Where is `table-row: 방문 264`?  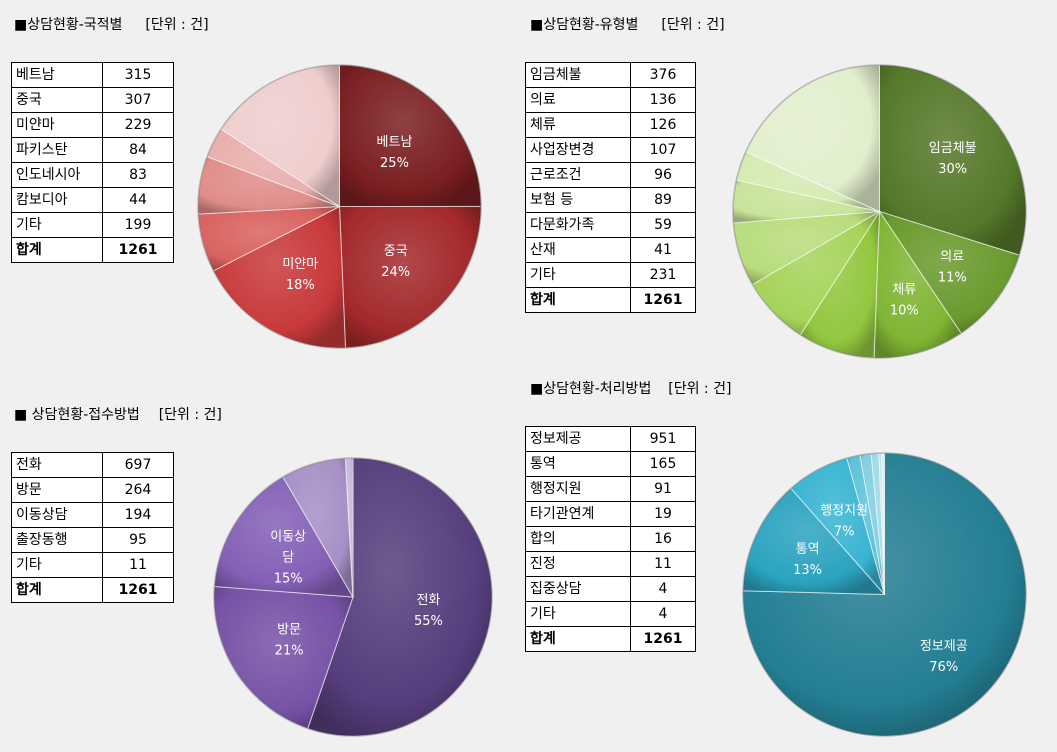
table-row: 방문 264 is located at coordinates (92, 490).